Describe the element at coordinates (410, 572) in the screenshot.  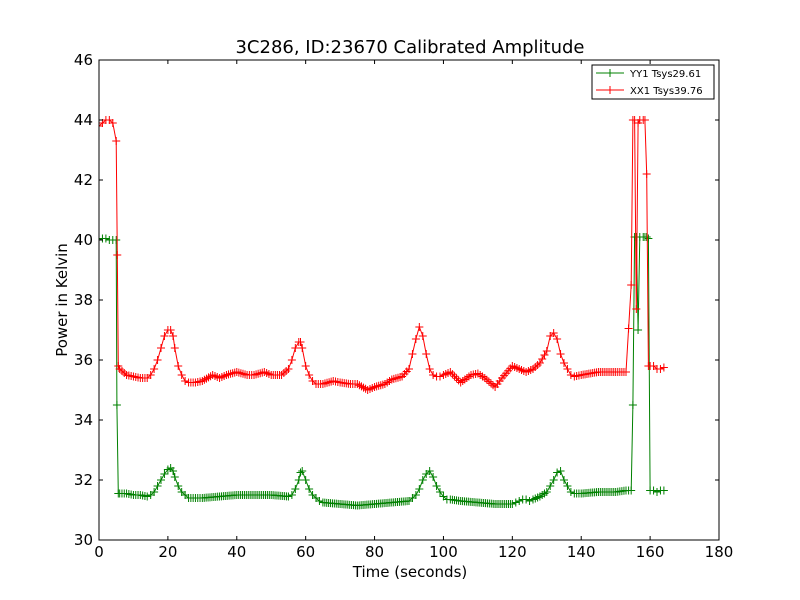
I see `x-axis-title: Time (seconds)` at that location.